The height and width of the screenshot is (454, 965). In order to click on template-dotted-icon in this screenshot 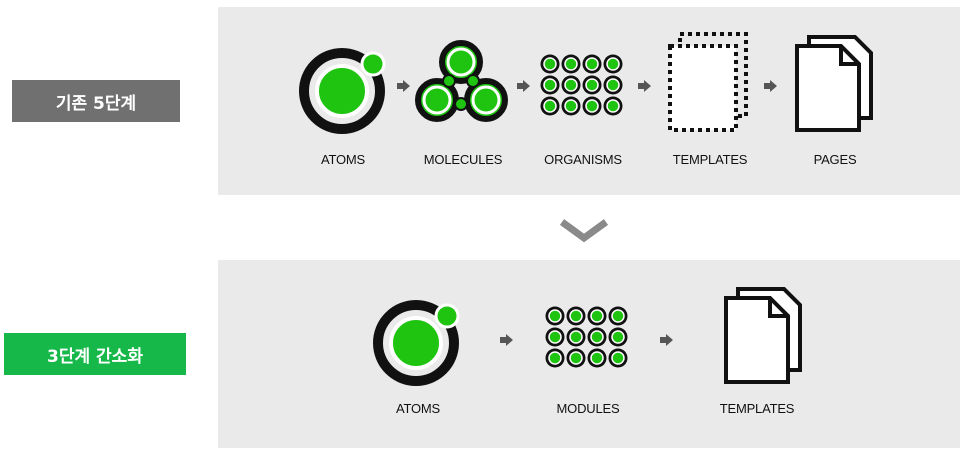, I will do `click(708, 82)`.